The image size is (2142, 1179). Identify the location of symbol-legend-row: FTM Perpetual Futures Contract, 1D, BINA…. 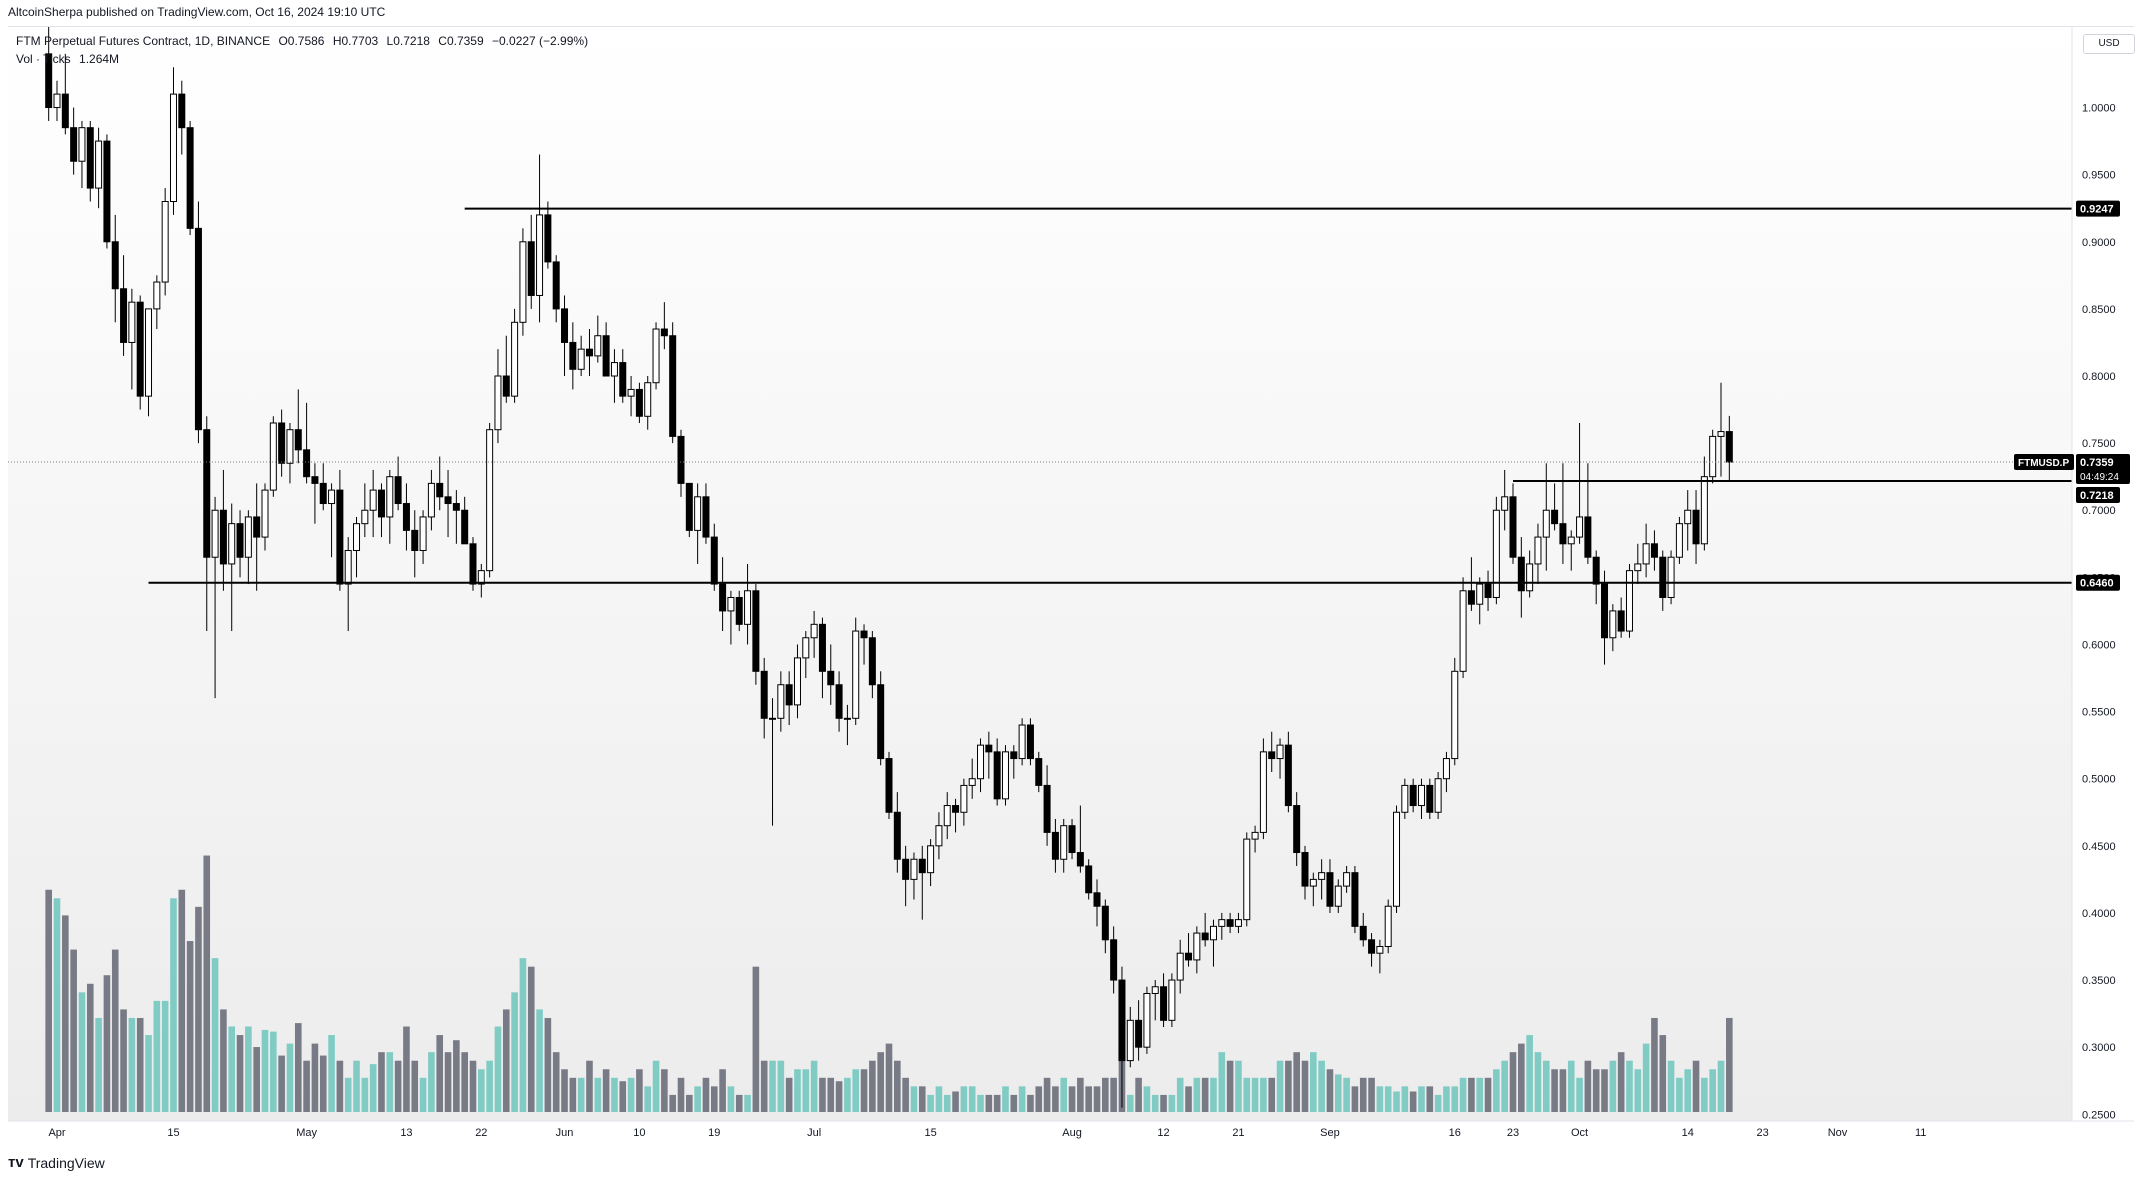
(304, 41).